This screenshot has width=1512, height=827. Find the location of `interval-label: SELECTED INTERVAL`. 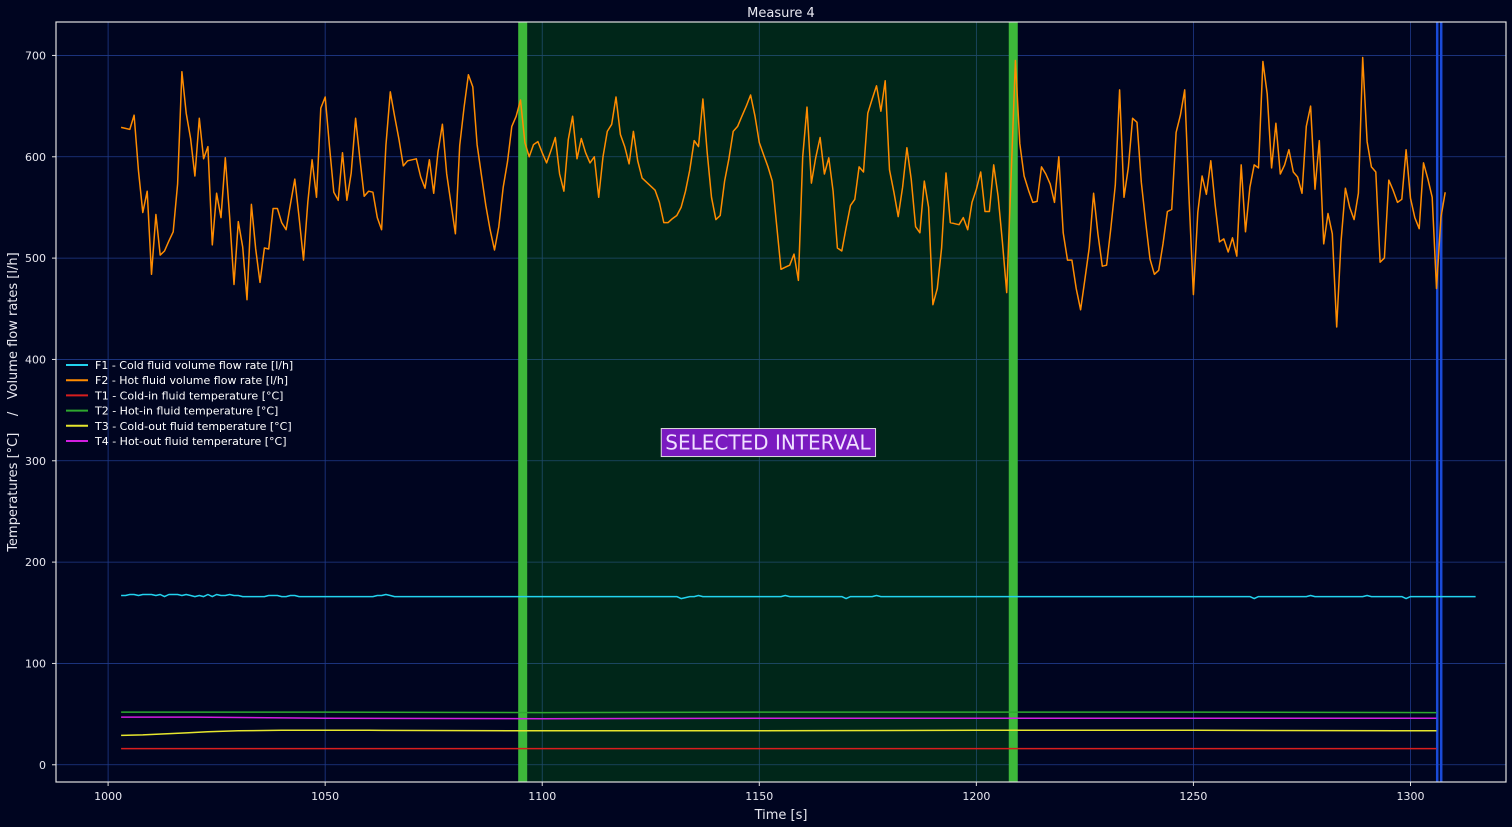

interval-label: SELECTED INTERVAL is located at coordinates (768, 443).